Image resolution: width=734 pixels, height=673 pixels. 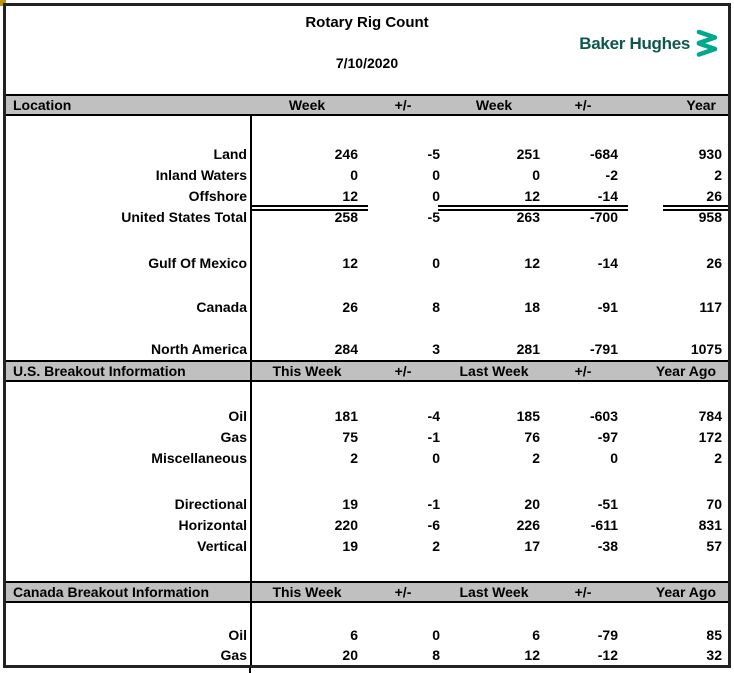 I want to click on cell-value: 226, so click(x=528, y=525).